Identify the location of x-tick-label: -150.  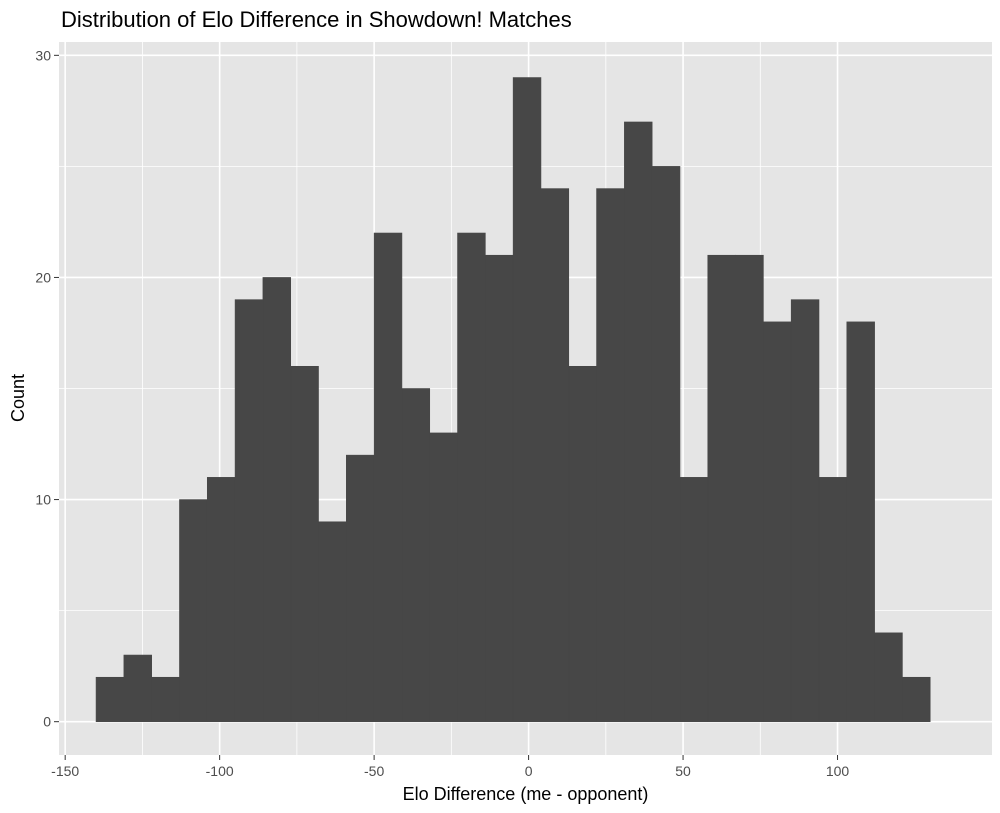
(65, 771).